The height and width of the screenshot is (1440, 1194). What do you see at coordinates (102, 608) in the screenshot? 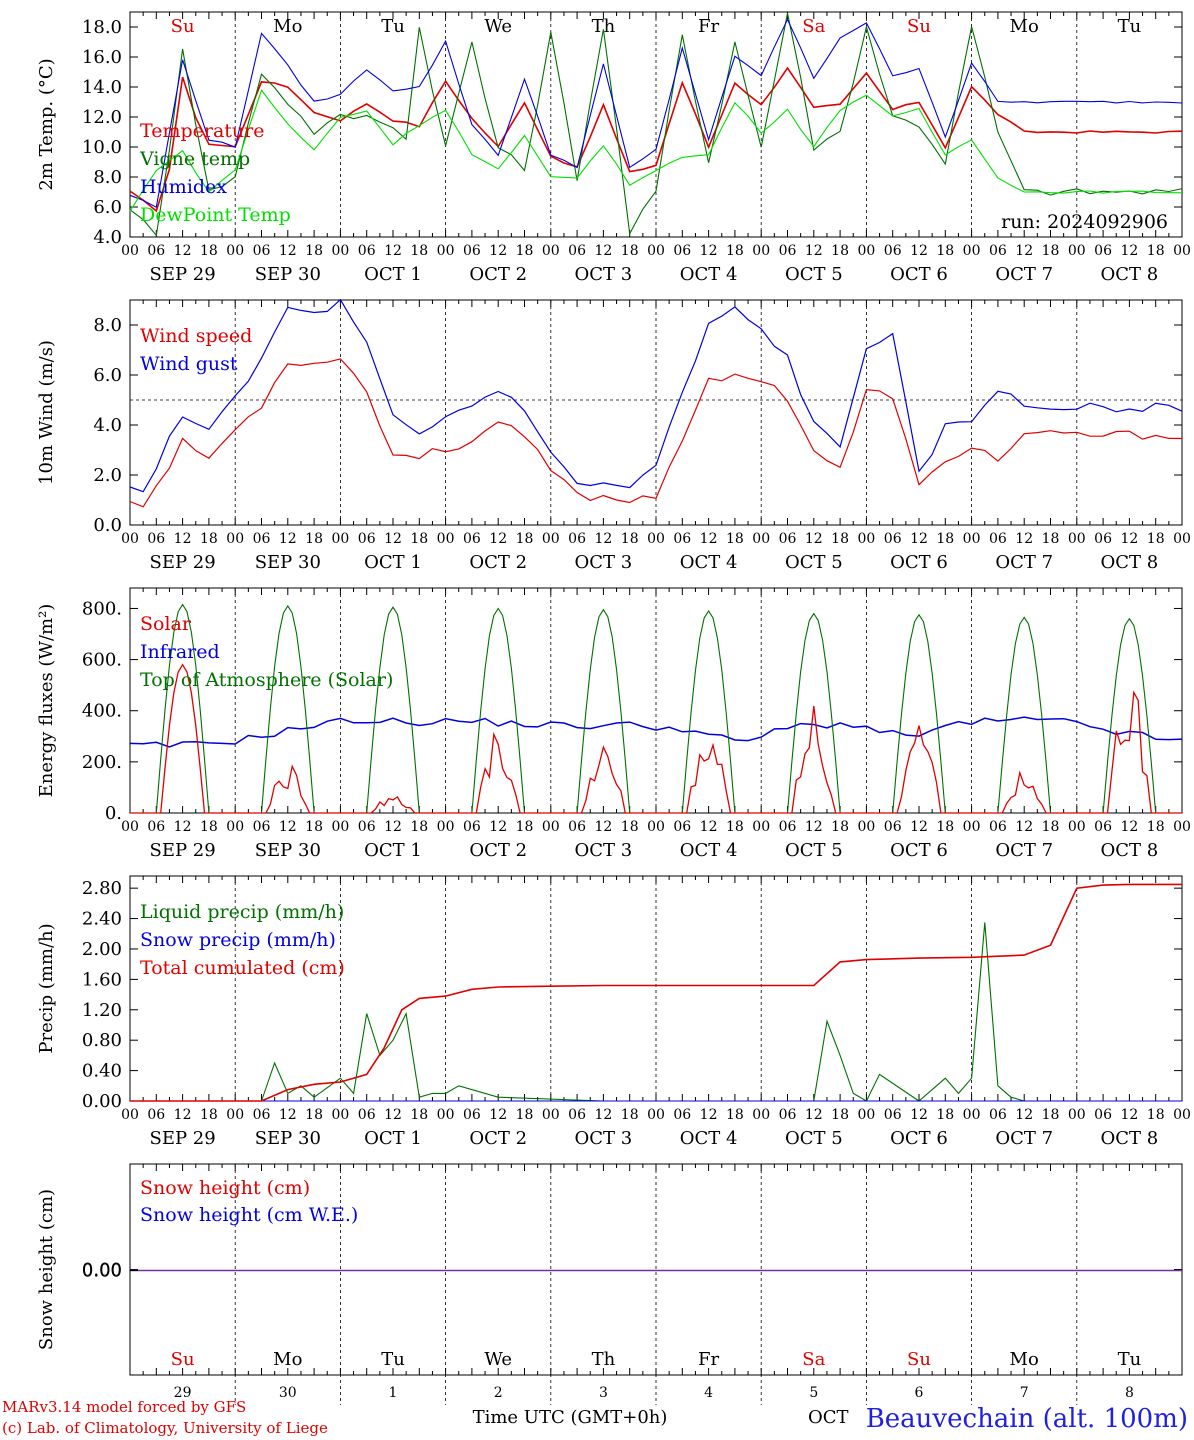
I see `y-tick-label: 800.` at bounding box center [102, 608].